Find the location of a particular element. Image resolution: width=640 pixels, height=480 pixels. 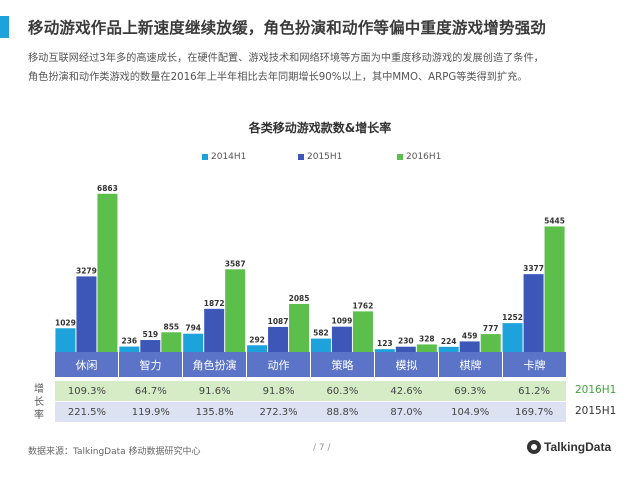

category-cell: 卡牌 is located at coordinates (534, 365).